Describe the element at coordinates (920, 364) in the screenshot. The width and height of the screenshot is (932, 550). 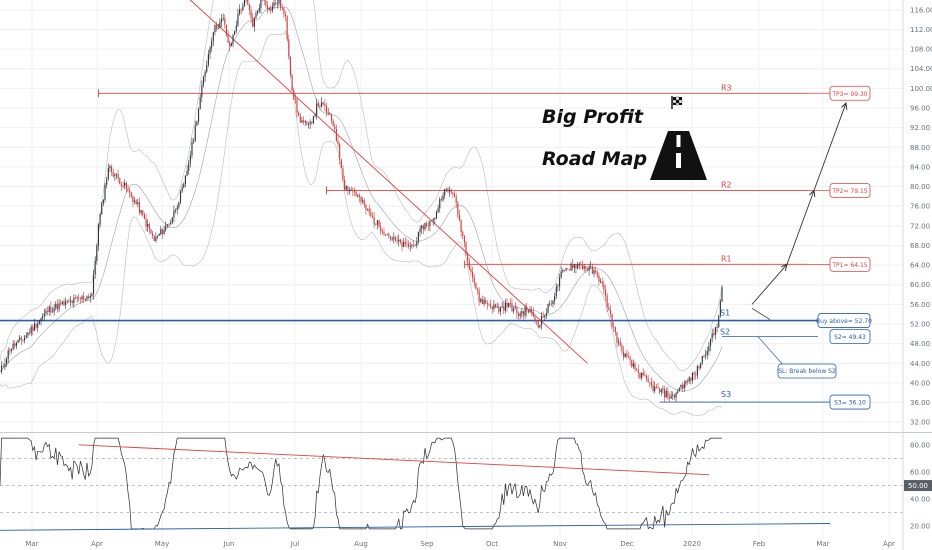
I see `price-tick-label: 44.00` at that location.